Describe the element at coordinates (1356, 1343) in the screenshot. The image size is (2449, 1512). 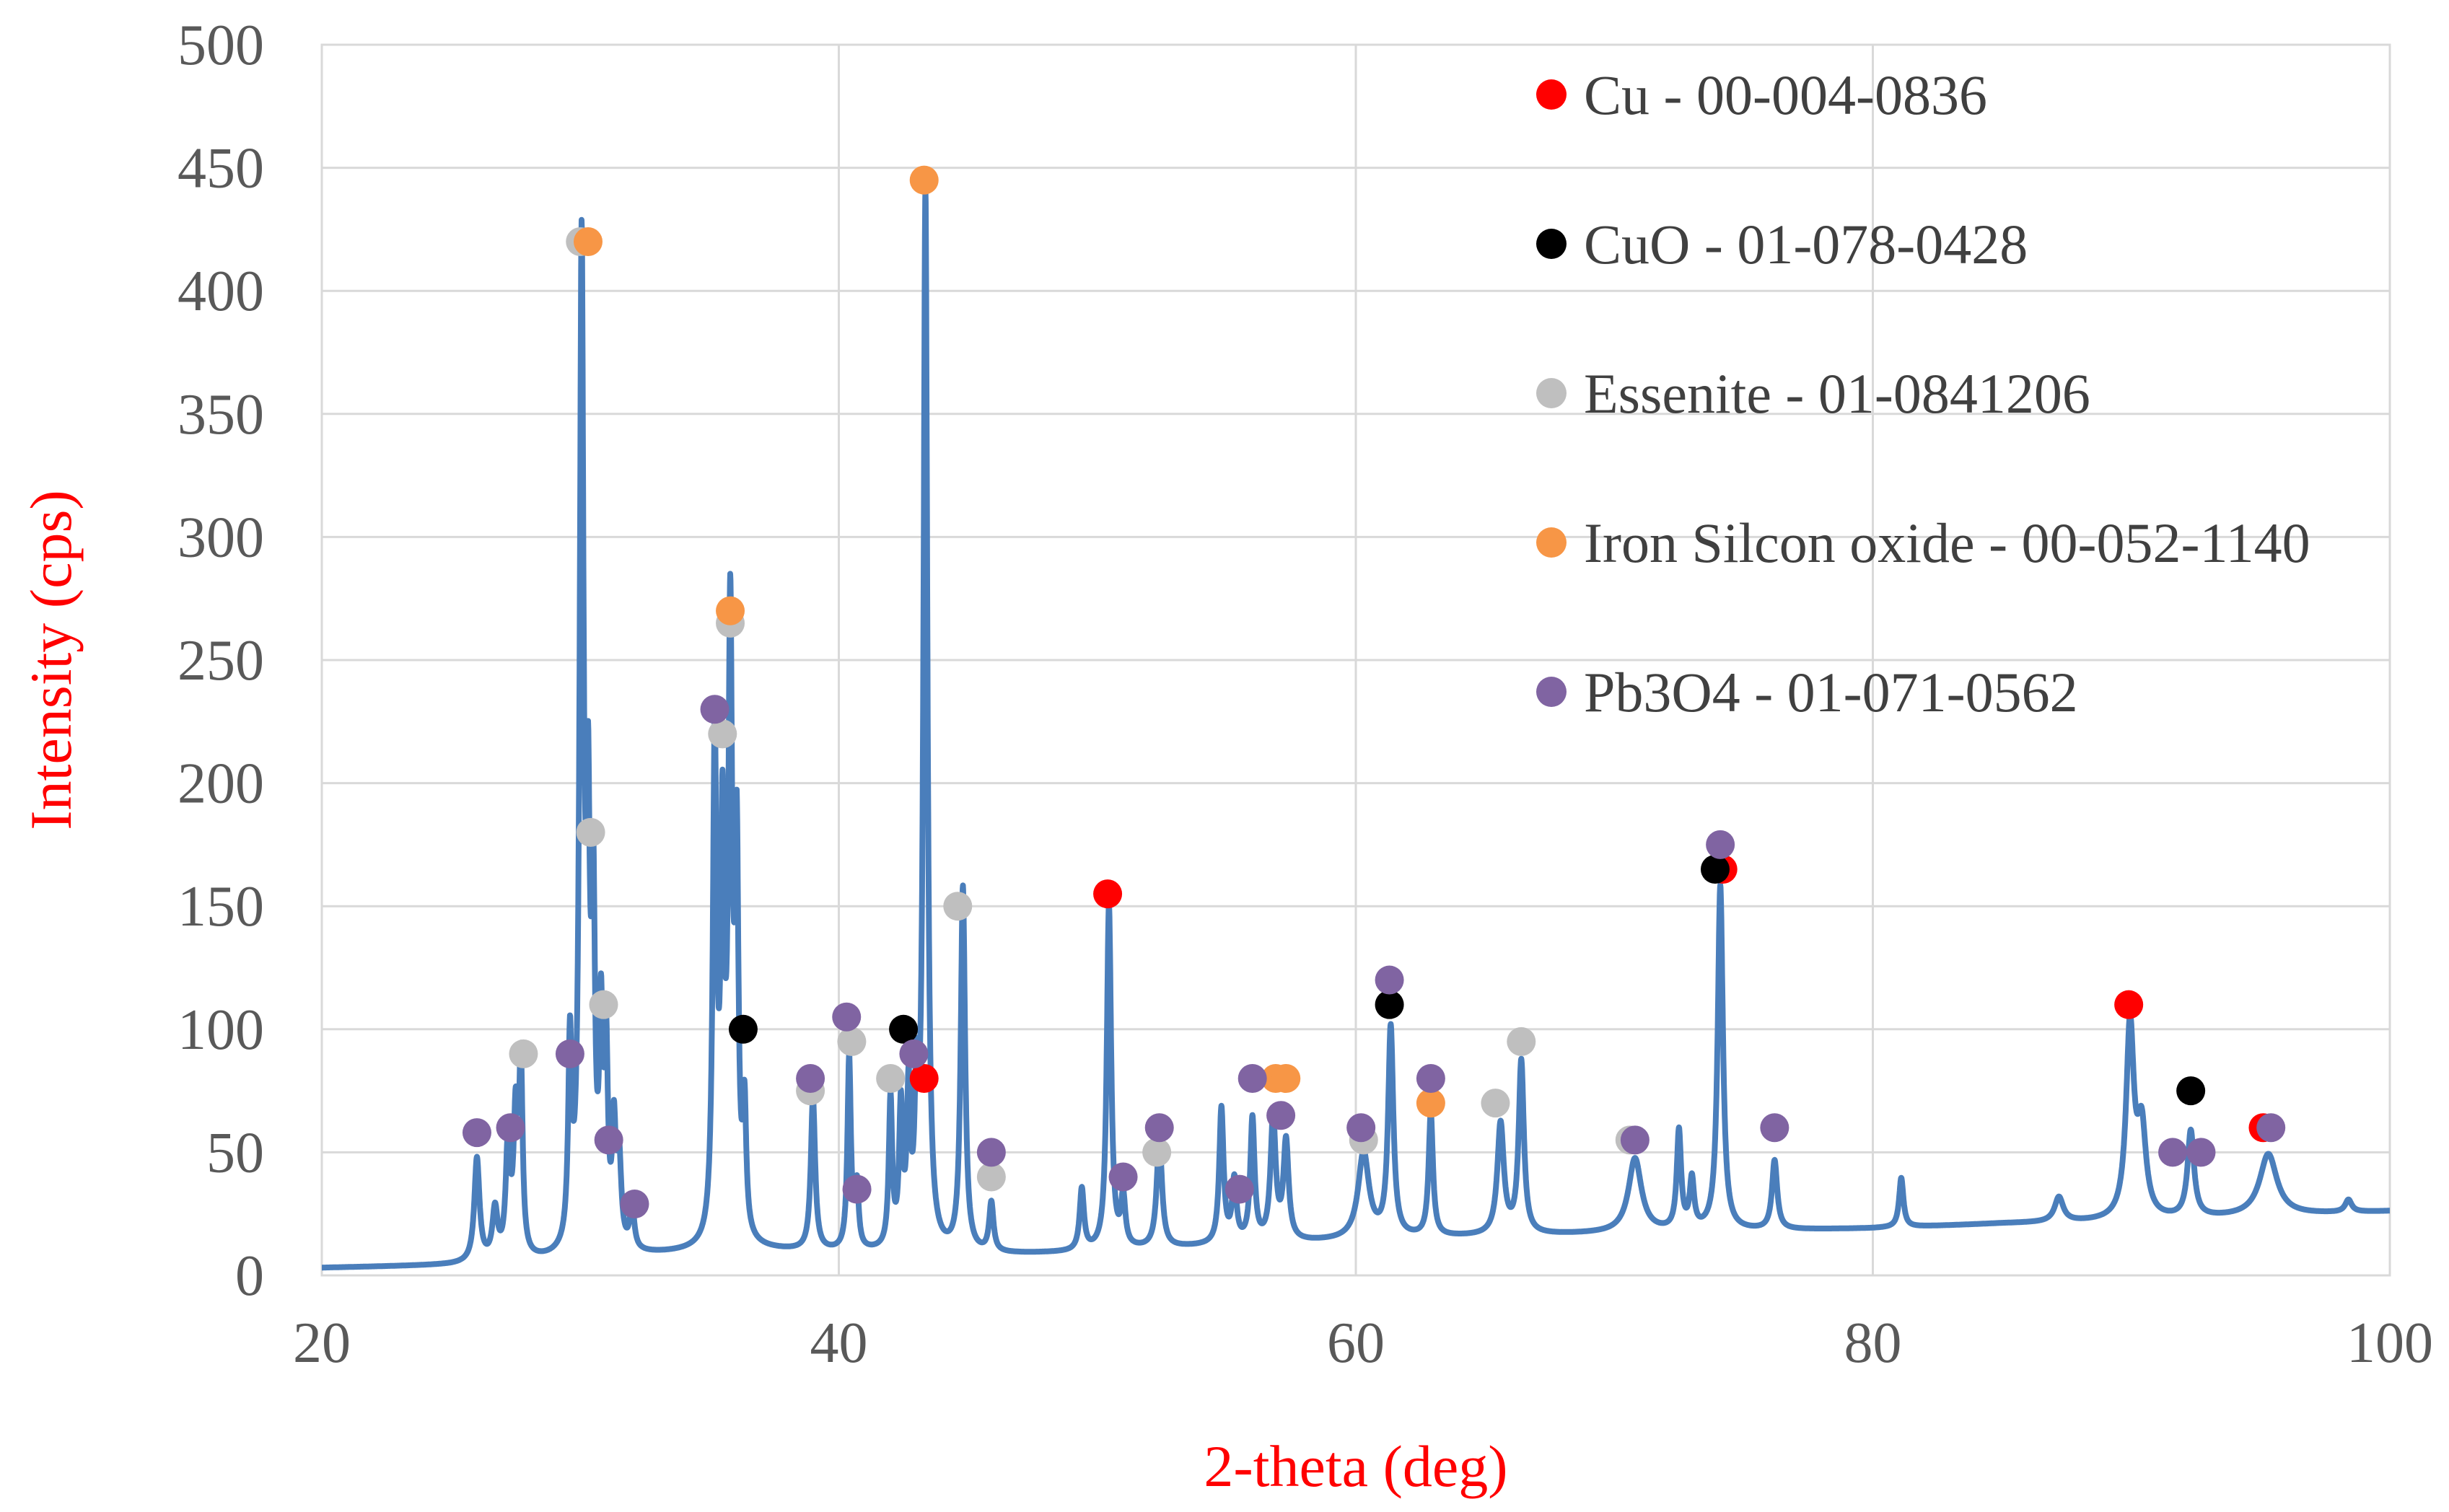
I see `x-tick-label: 60` at that location.